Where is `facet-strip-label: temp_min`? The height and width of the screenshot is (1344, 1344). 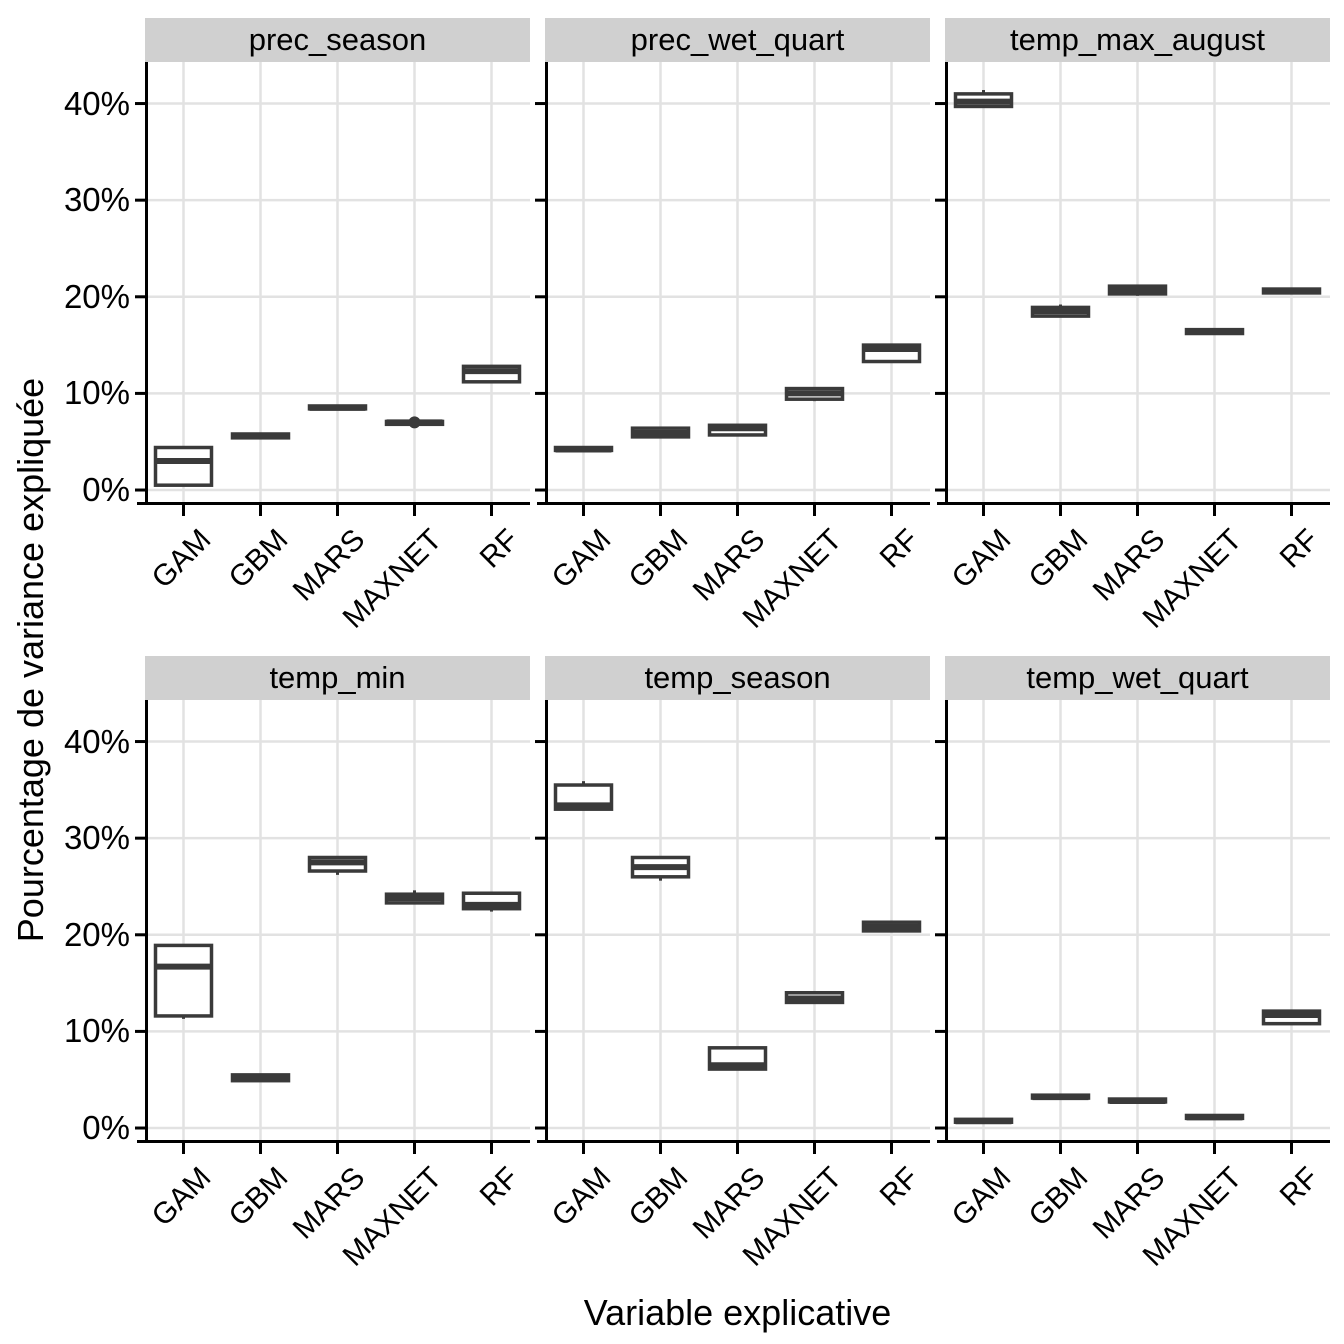
facet-strip-label: temp_min is located at coordinates (337, 677).